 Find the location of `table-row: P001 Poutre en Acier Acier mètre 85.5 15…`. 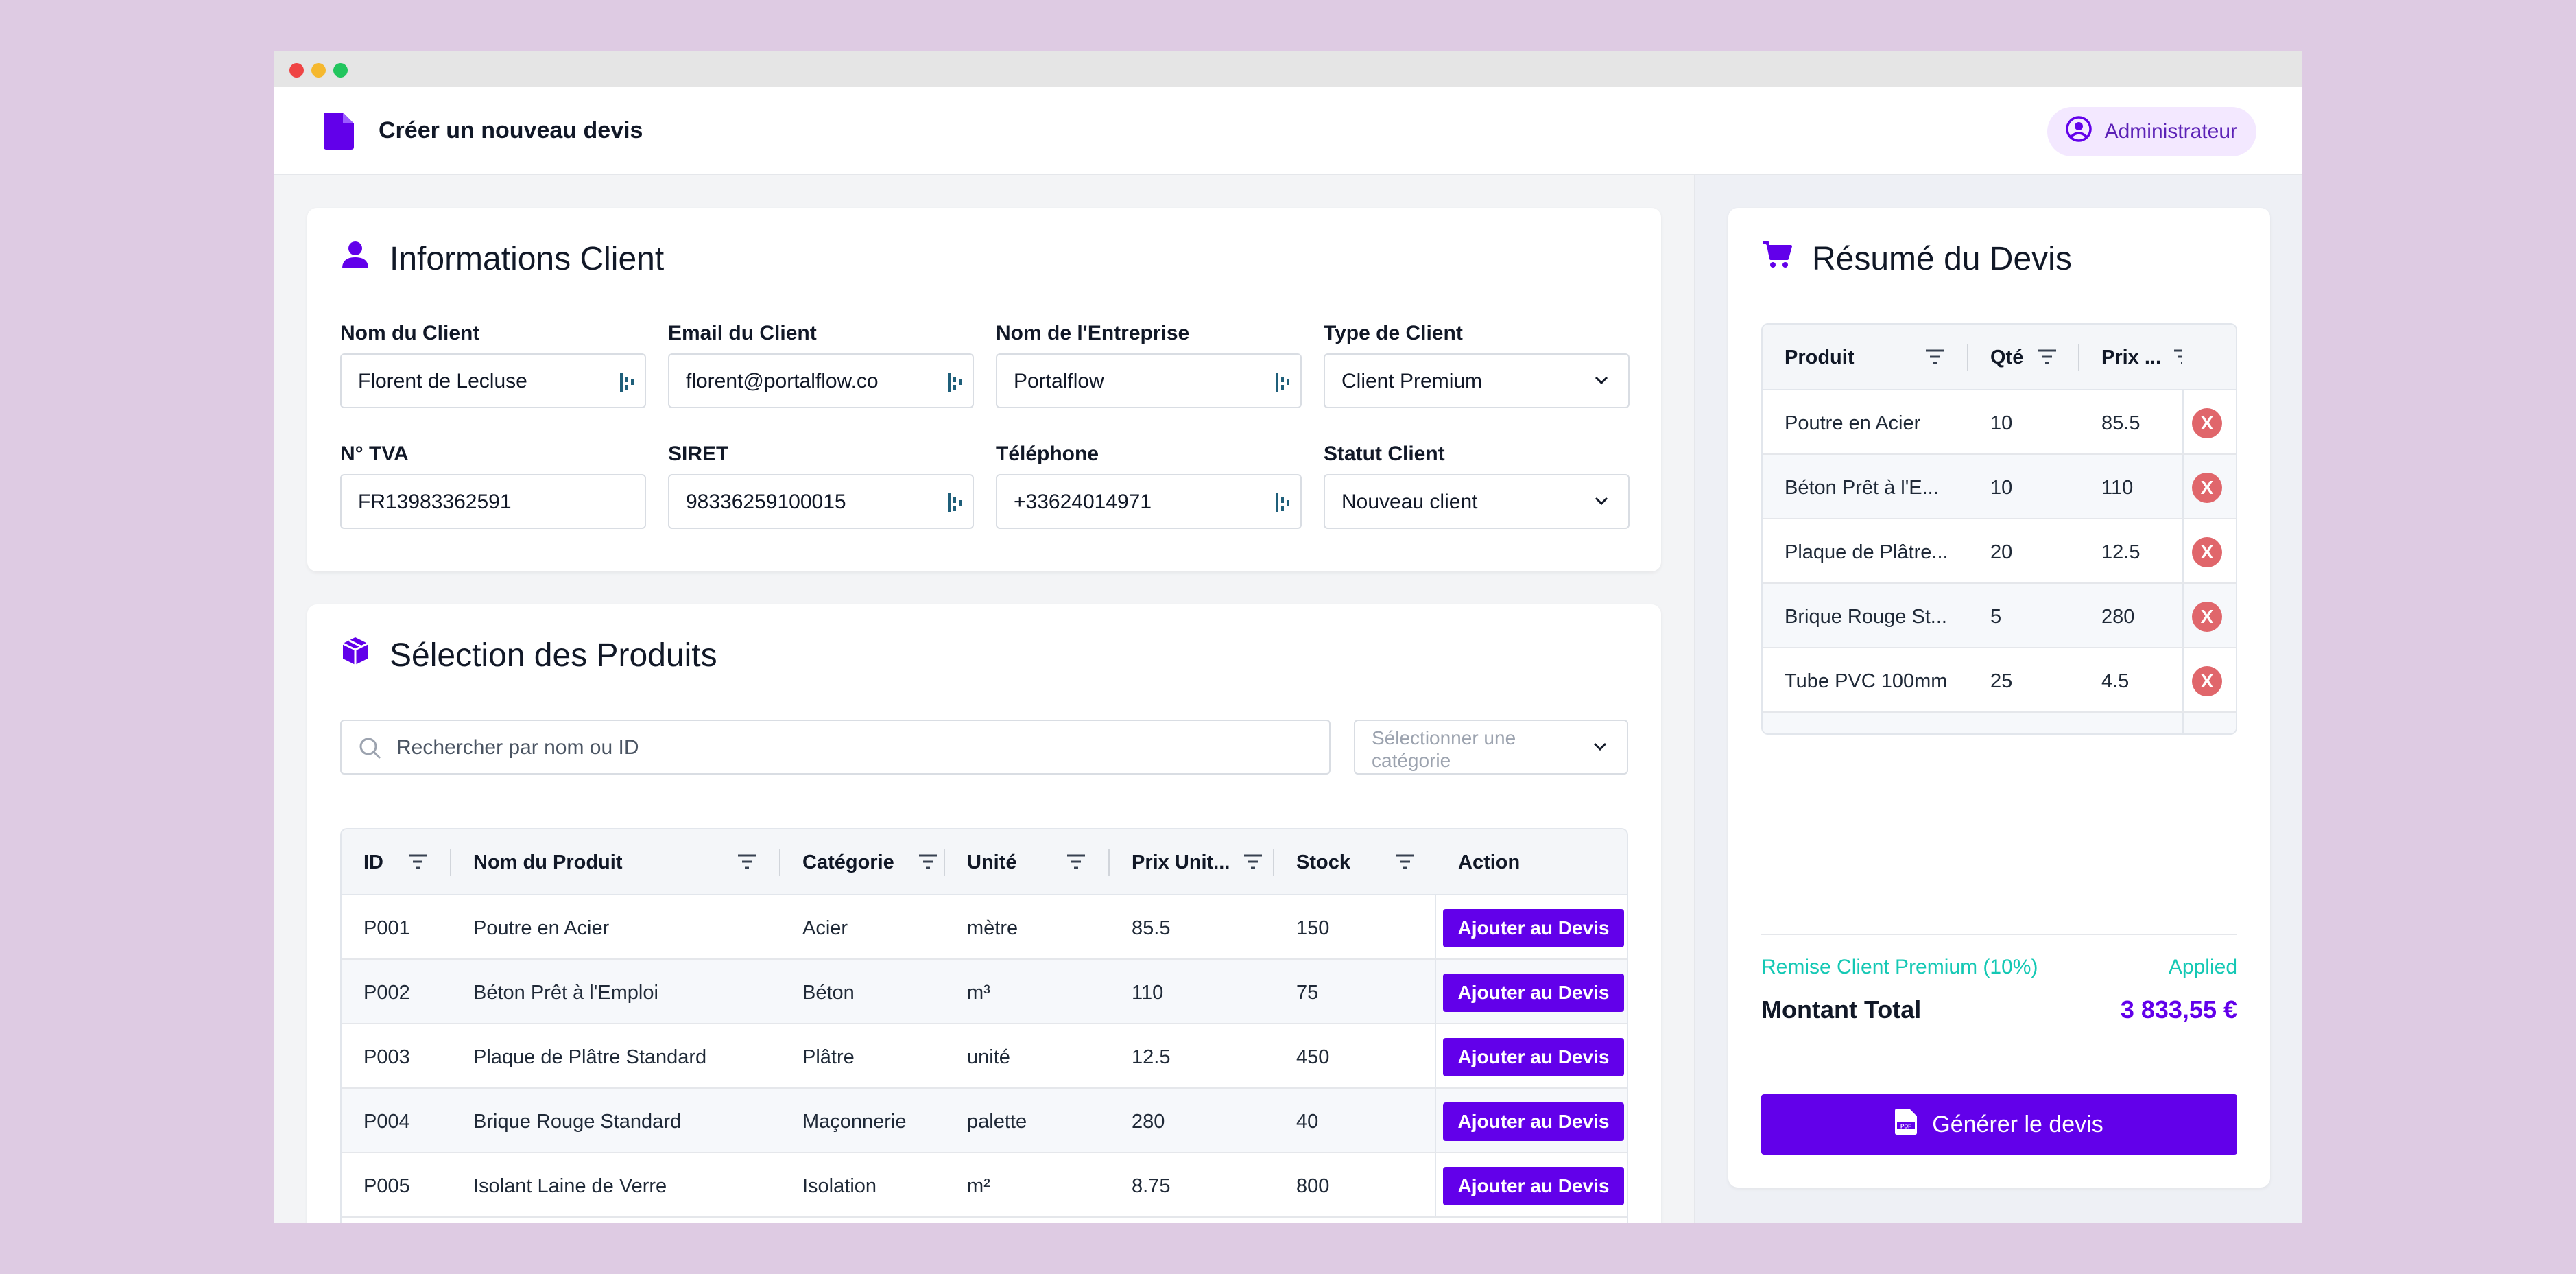

table-row: P001 Poutre en Acier Acier mètre 85.5 15… is located at coordinates (984, 927).